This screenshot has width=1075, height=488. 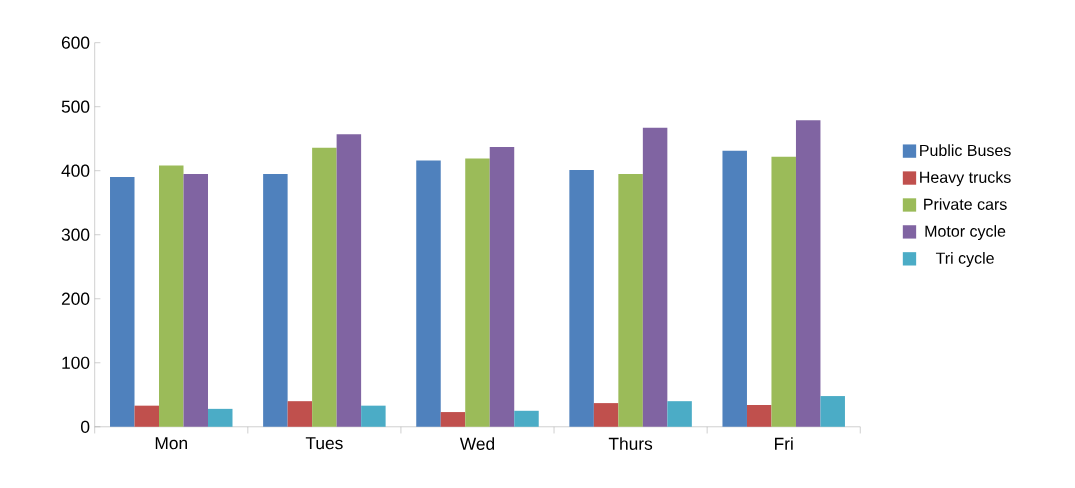 What do you see at coordinates (75, 234) in the screenshot?
I see `y-tick-label: 300` at bounding box center [75, 234].